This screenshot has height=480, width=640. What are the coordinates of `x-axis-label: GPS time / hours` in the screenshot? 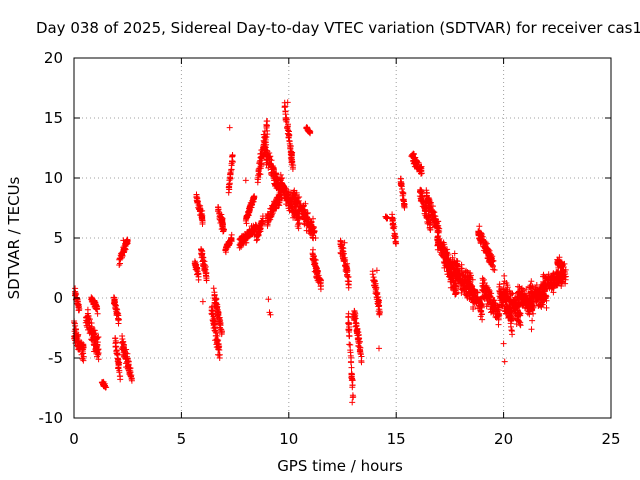 It's located at (340, 466).